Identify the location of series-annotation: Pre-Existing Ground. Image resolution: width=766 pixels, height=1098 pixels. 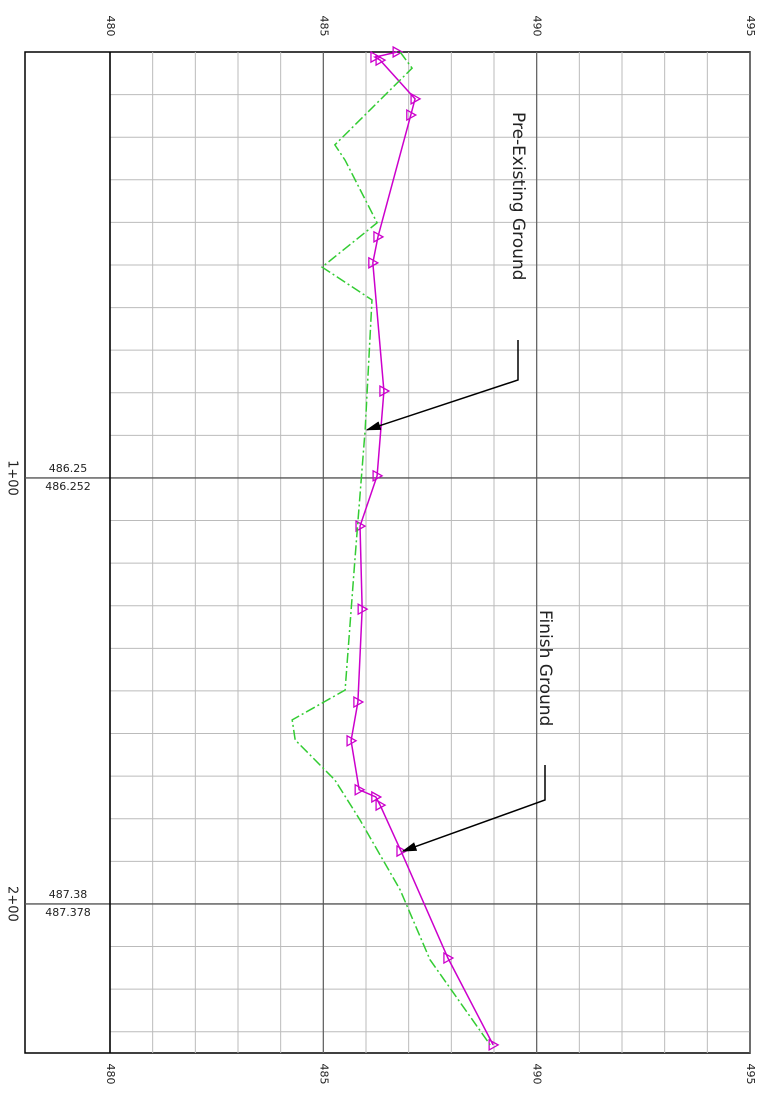
(518, 196).